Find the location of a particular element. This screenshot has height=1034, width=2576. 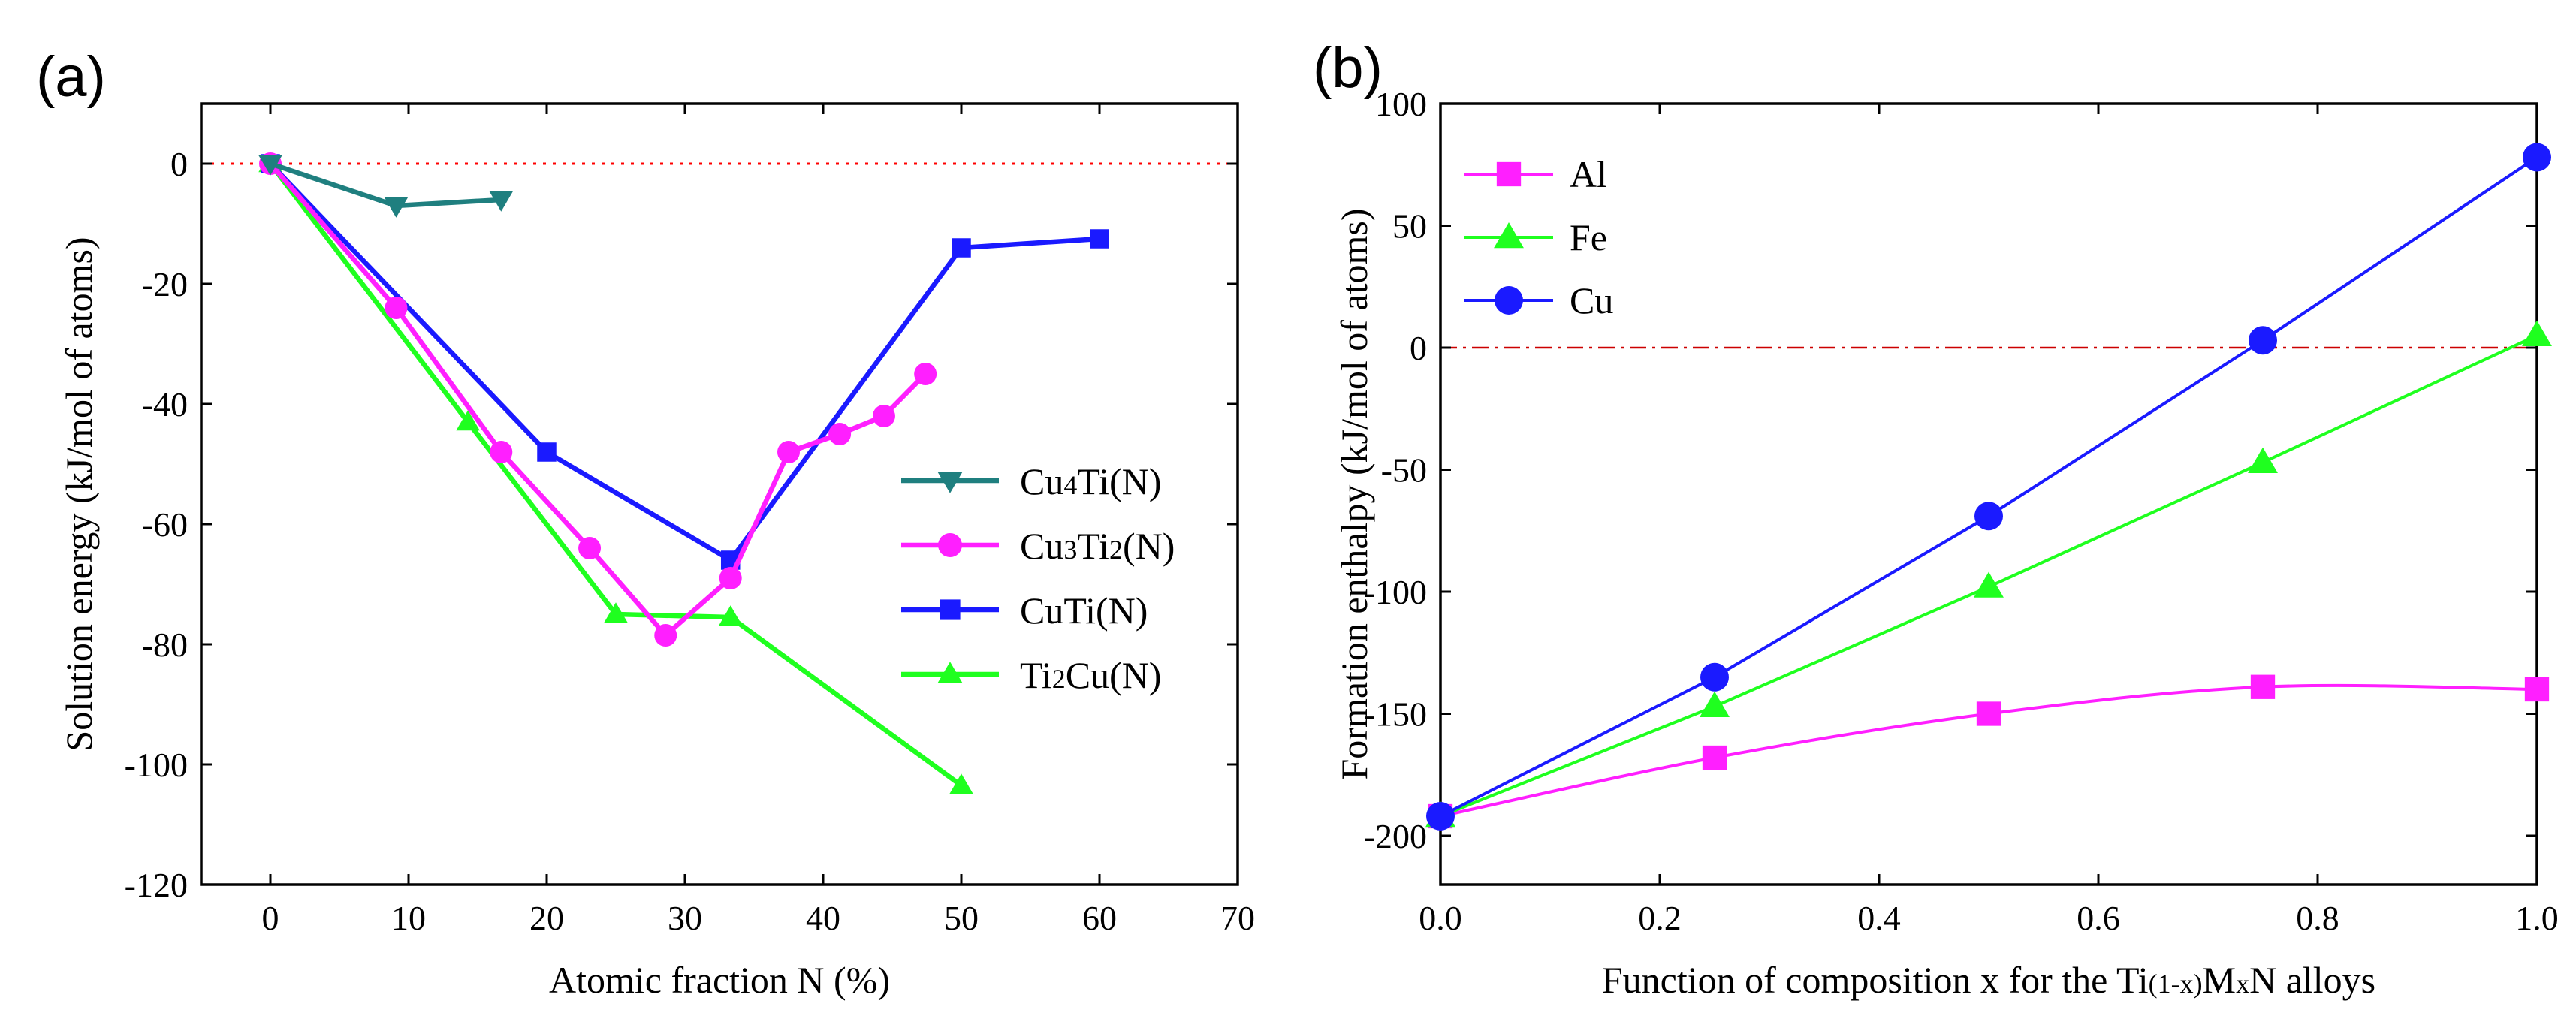

x-axis-label-a: Atomic fraction N (%) is located at coordinates (719, 980).